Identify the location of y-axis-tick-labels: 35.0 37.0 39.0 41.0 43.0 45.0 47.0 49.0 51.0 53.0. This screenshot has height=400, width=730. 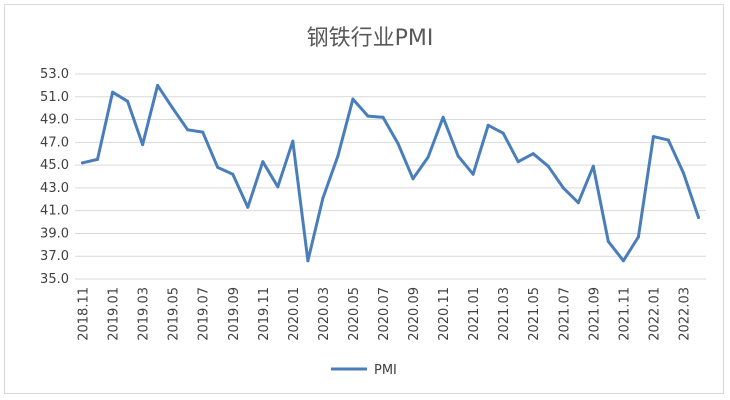
(54, 177).